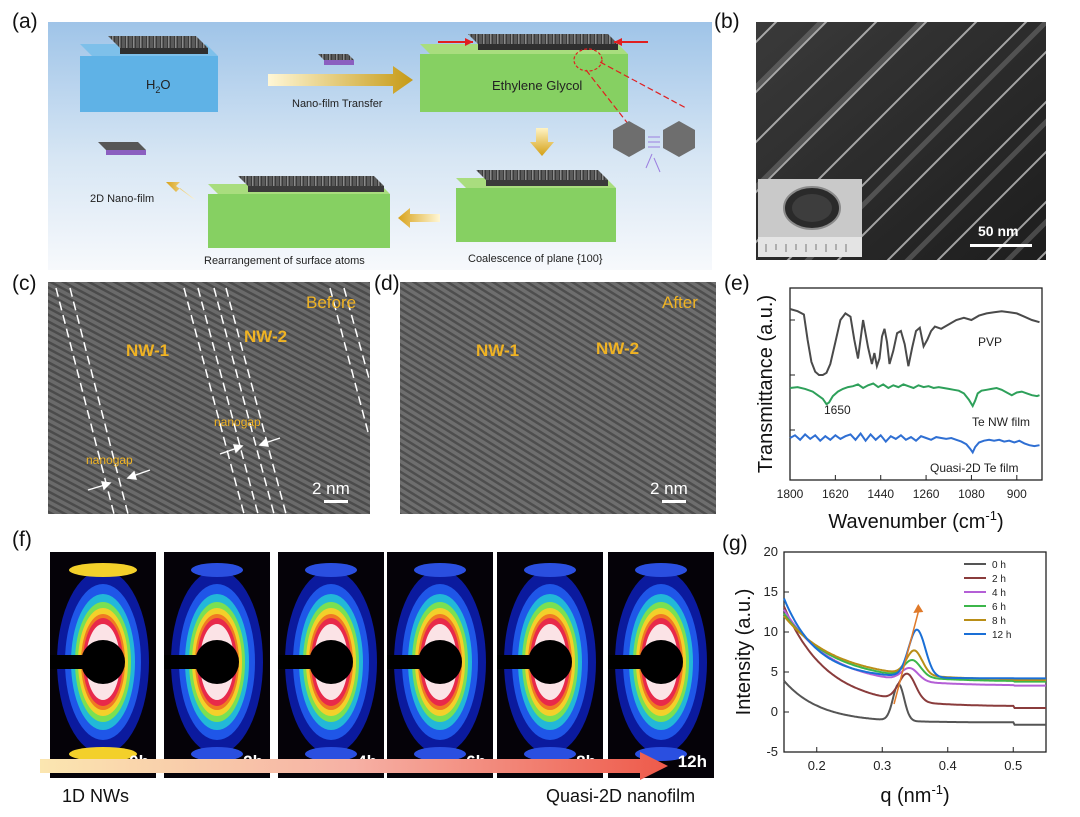 The height and width of the screenshot is (817, 1080). Describe the element at coordinates (771, 591) in the screenshot. I see `y-tick-label-g: 15` at that location.